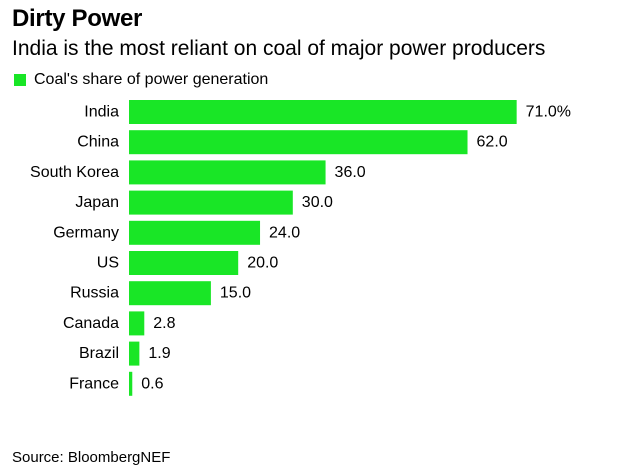 The width and height of the screenshot is (631, 476). I want to click on data-label: 0.6, so click(152, 383).